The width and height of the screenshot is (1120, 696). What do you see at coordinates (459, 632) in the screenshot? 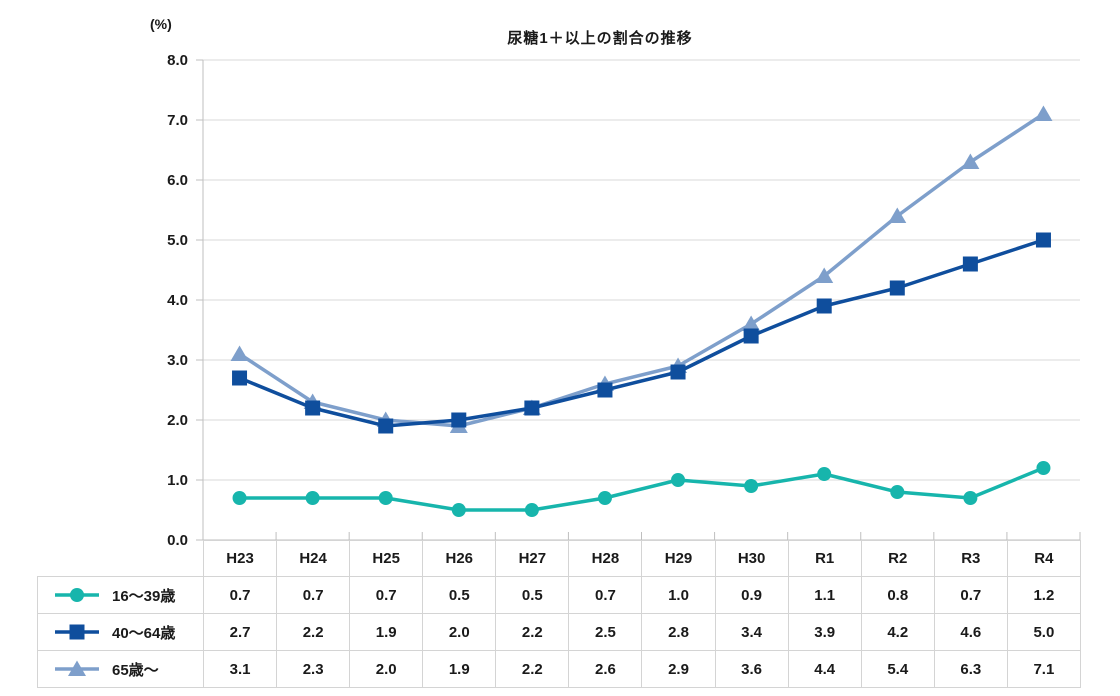
I see `value-cell: 2.0` at bounding box center [459, 632].